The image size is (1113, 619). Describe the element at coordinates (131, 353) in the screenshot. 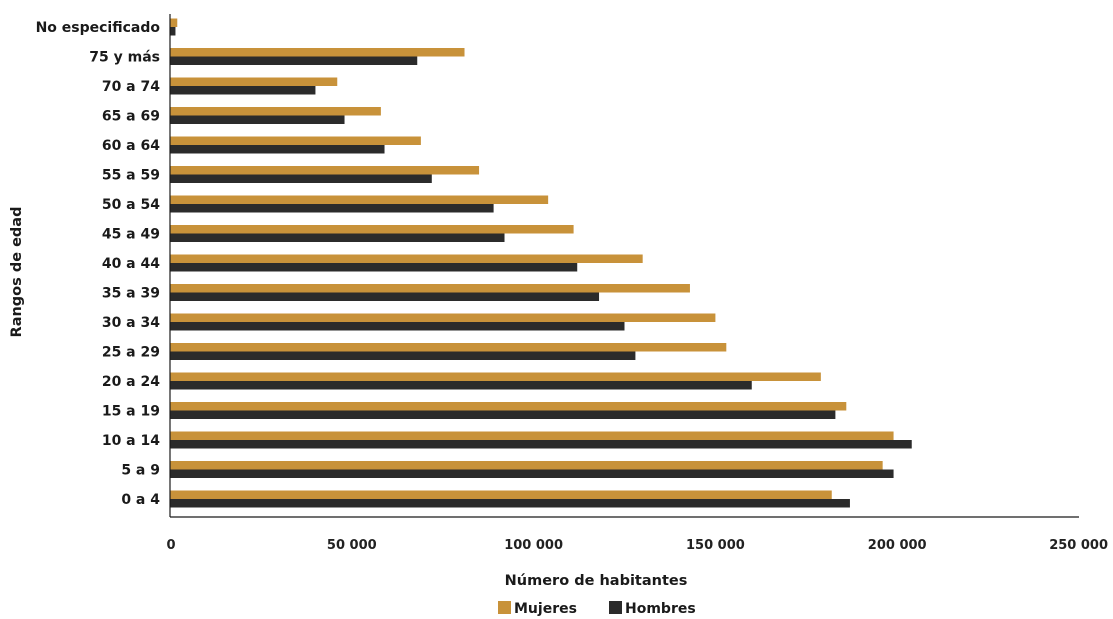

I see `category-label: 25 a 29` at that location.